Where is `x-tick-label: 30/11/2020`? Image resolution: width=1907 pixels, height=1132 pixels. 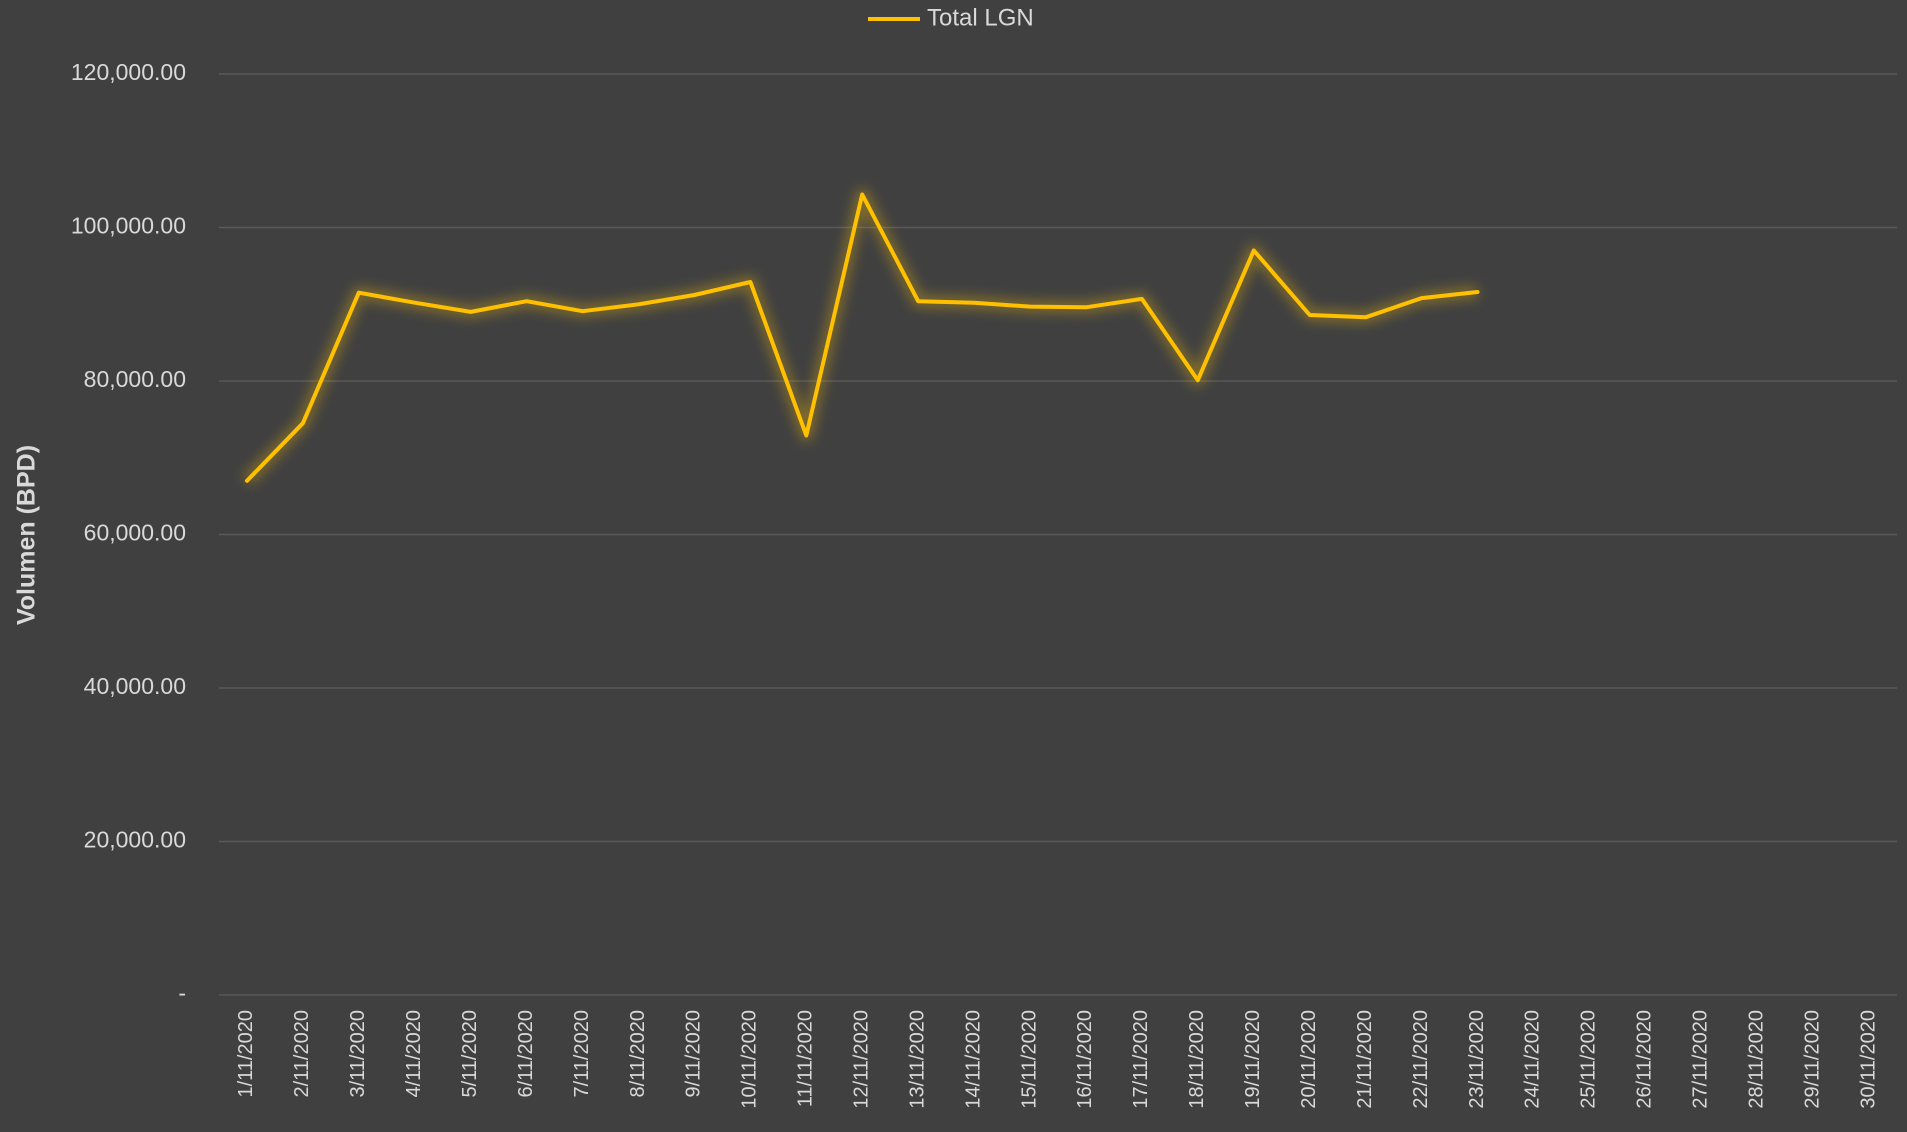
x-tick-label: 30/11/2020 is located at coordinates (1868, 1059).